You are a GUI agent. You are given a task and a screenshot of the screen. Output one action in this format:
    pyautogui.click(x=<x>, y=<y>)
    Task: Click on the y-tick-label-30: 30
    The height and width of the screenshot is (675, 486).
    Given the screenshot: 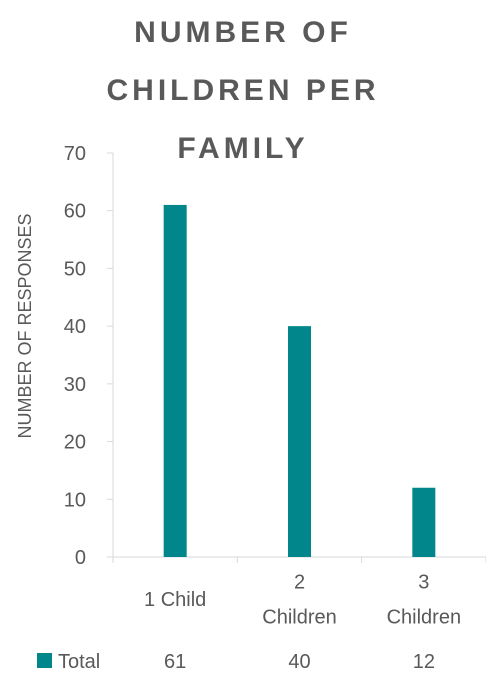 What is the action you would take?
    pyautogui.click(x=75, y=385)
    